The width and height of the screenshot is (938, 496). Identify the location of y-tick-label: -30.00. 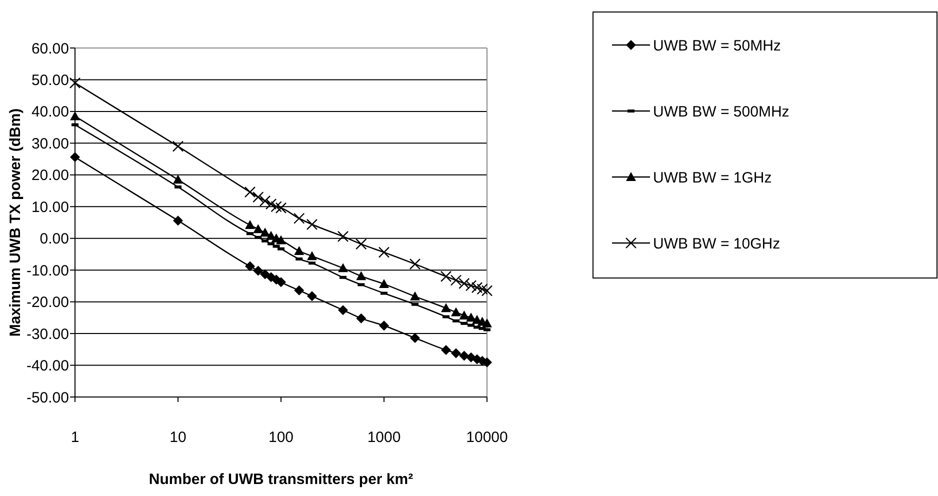
(47, 334).